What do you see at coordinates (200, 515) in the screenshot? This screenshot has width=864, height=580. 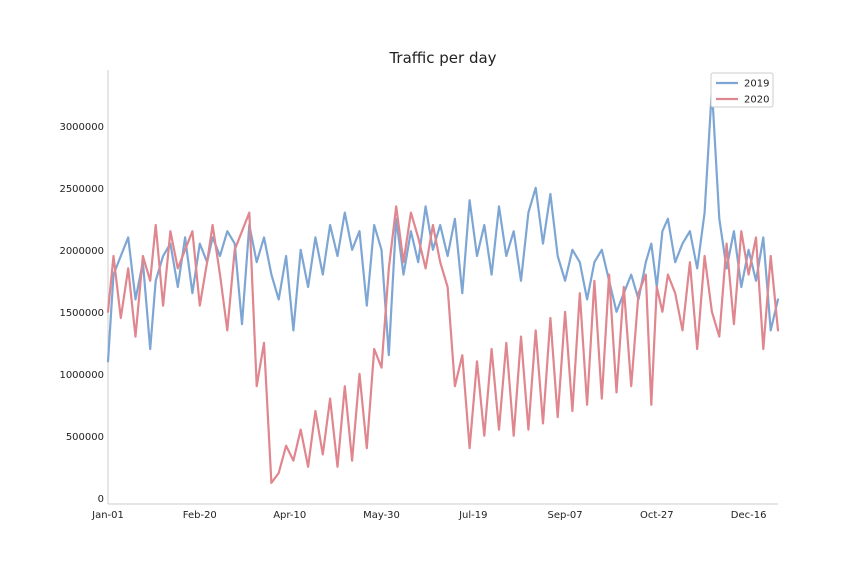 I see `x-tick-label: Feb-20` at bounding box center [200, 515].